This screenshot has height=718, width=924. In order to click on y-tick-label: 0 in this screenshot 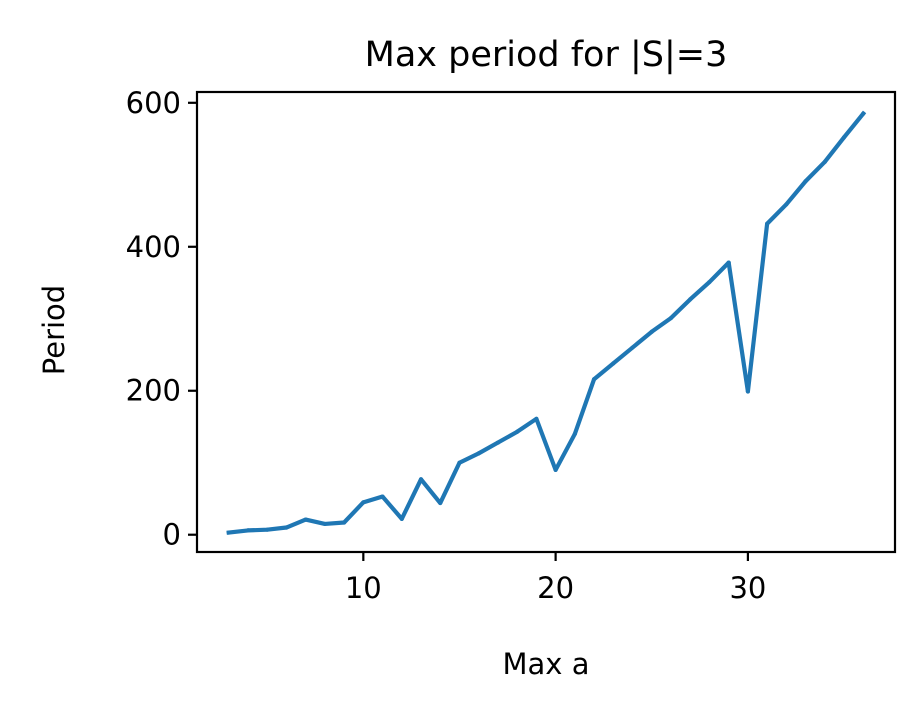, I will do `click(172, 535)`.